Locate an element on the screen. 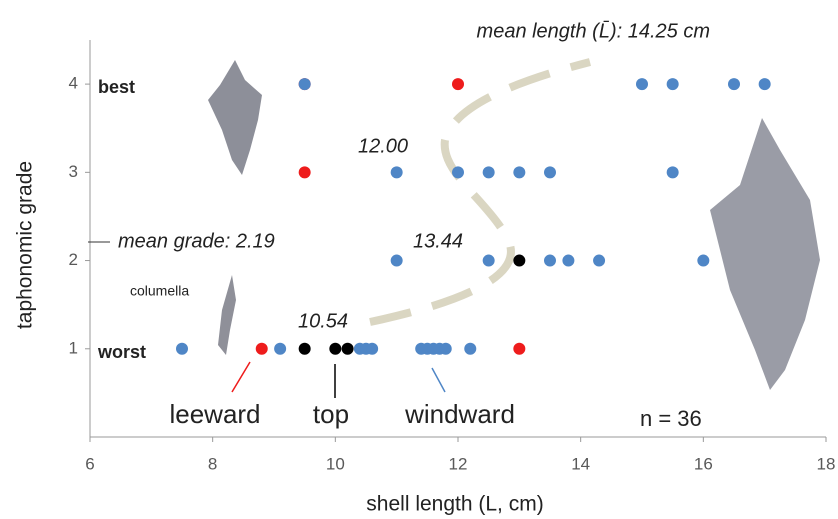 The width and height of the screenshot is (838, 519). x-axis-title: shell length (L, cm) is located at coordinates (454, 504).